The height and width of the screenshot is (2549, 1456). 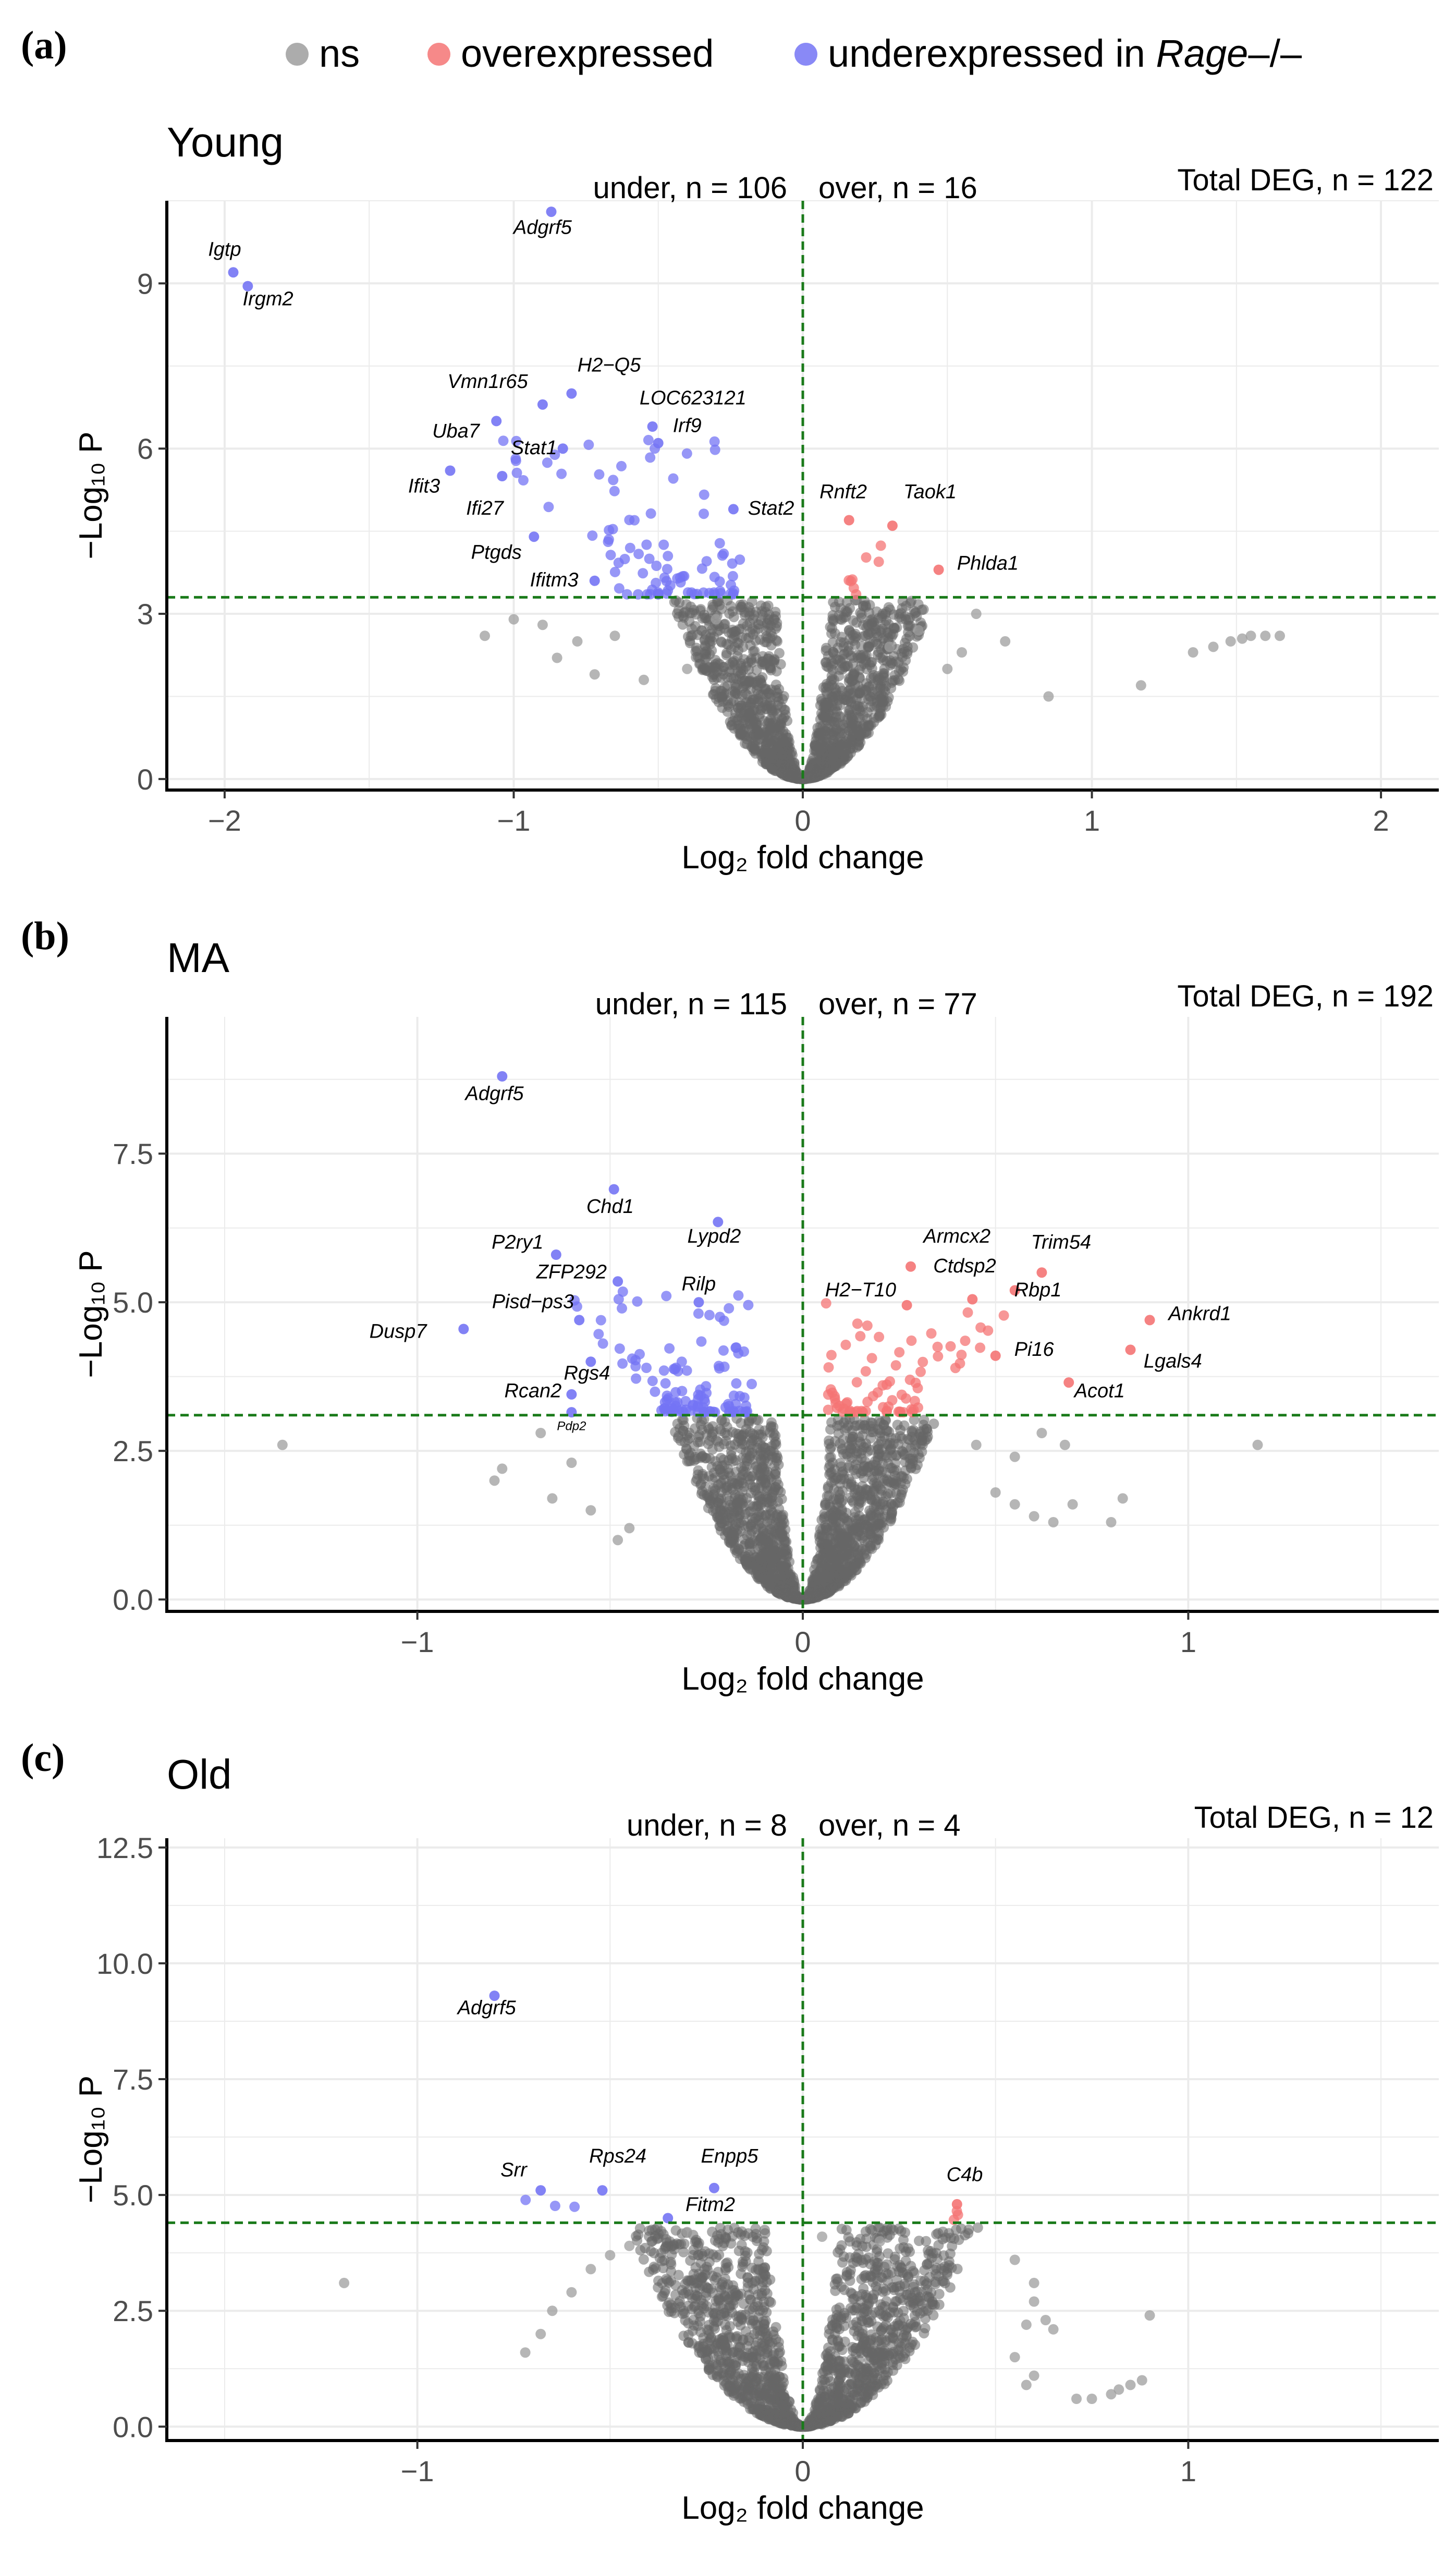 I want to click on x-tick-label: 2, so click(x=1381, y=820).